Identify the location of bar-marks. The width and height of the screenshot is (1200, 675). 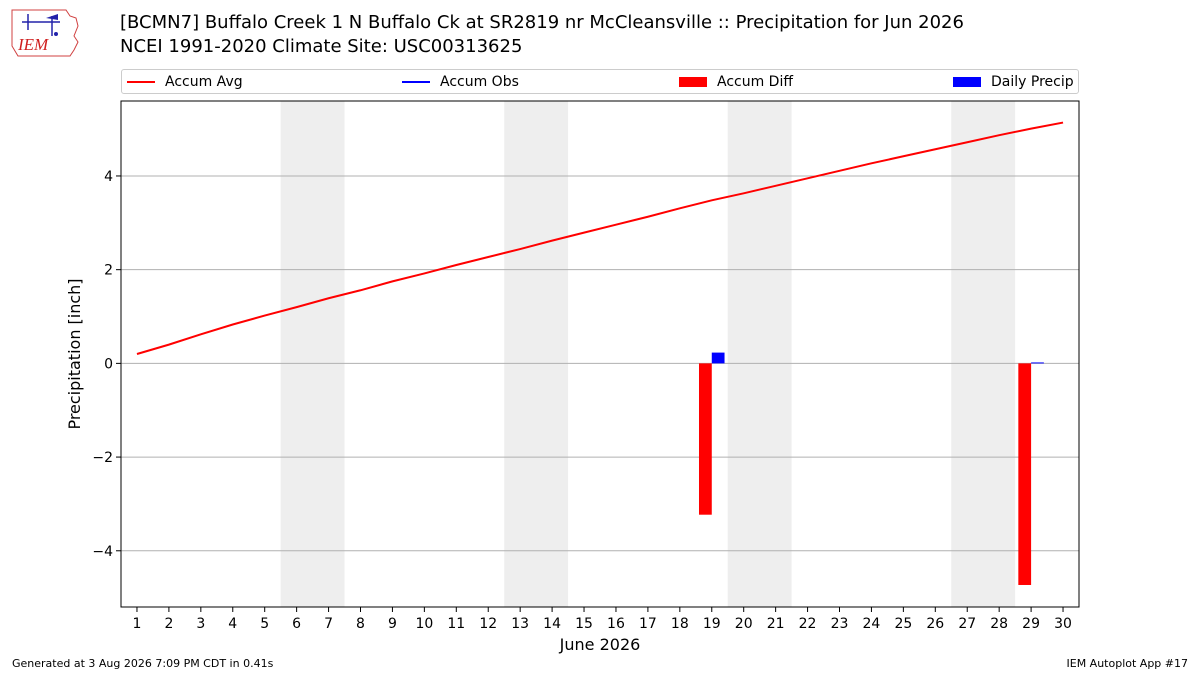
(871, 468).